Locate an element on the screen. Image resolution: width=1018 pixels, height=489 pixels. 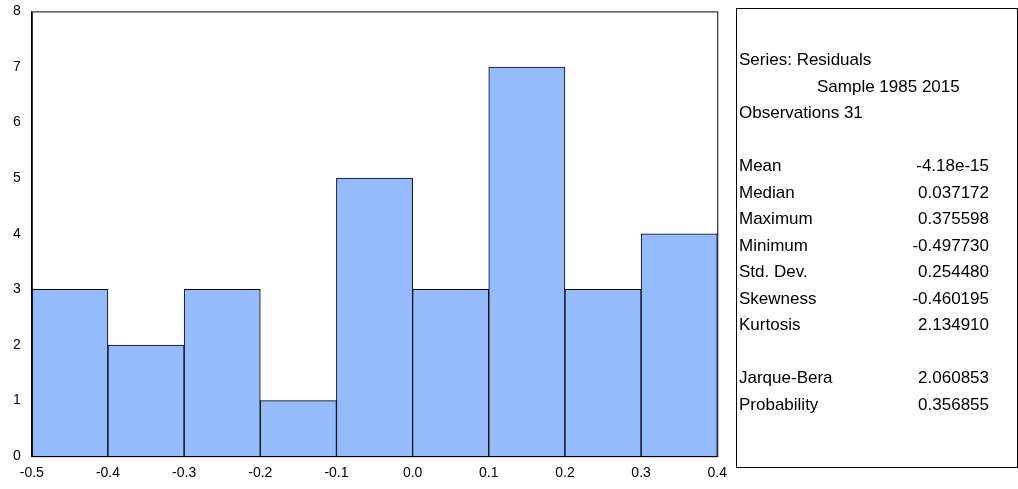
x-tick-label: -0.5 is located at coordinates (32, 472).